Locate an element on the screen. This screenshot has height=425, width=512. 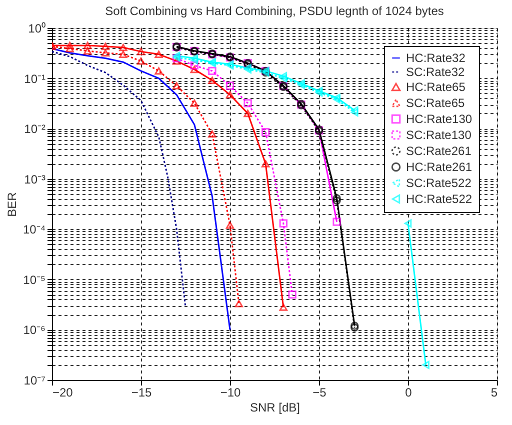
legend-label: SC:Rate130 is located at coordinates (439, 135).